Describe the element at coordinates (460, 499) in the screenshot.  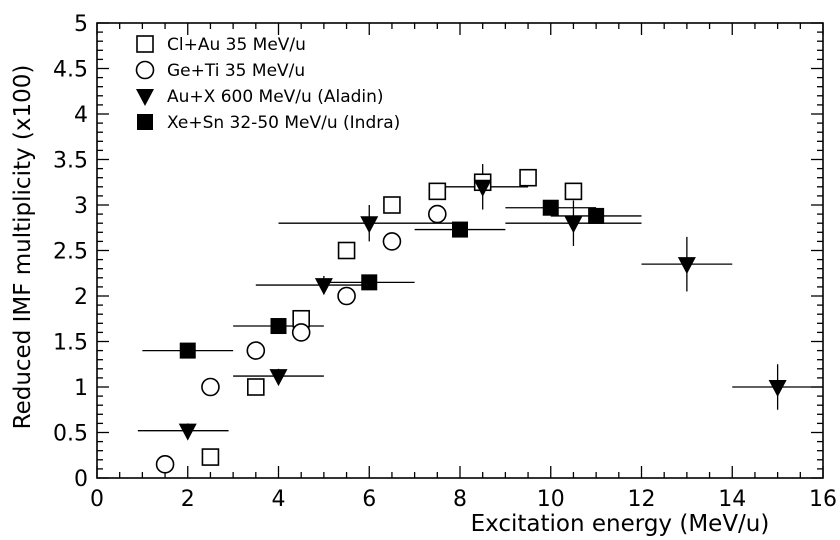
I see `x-tick-label: 8` at that location.